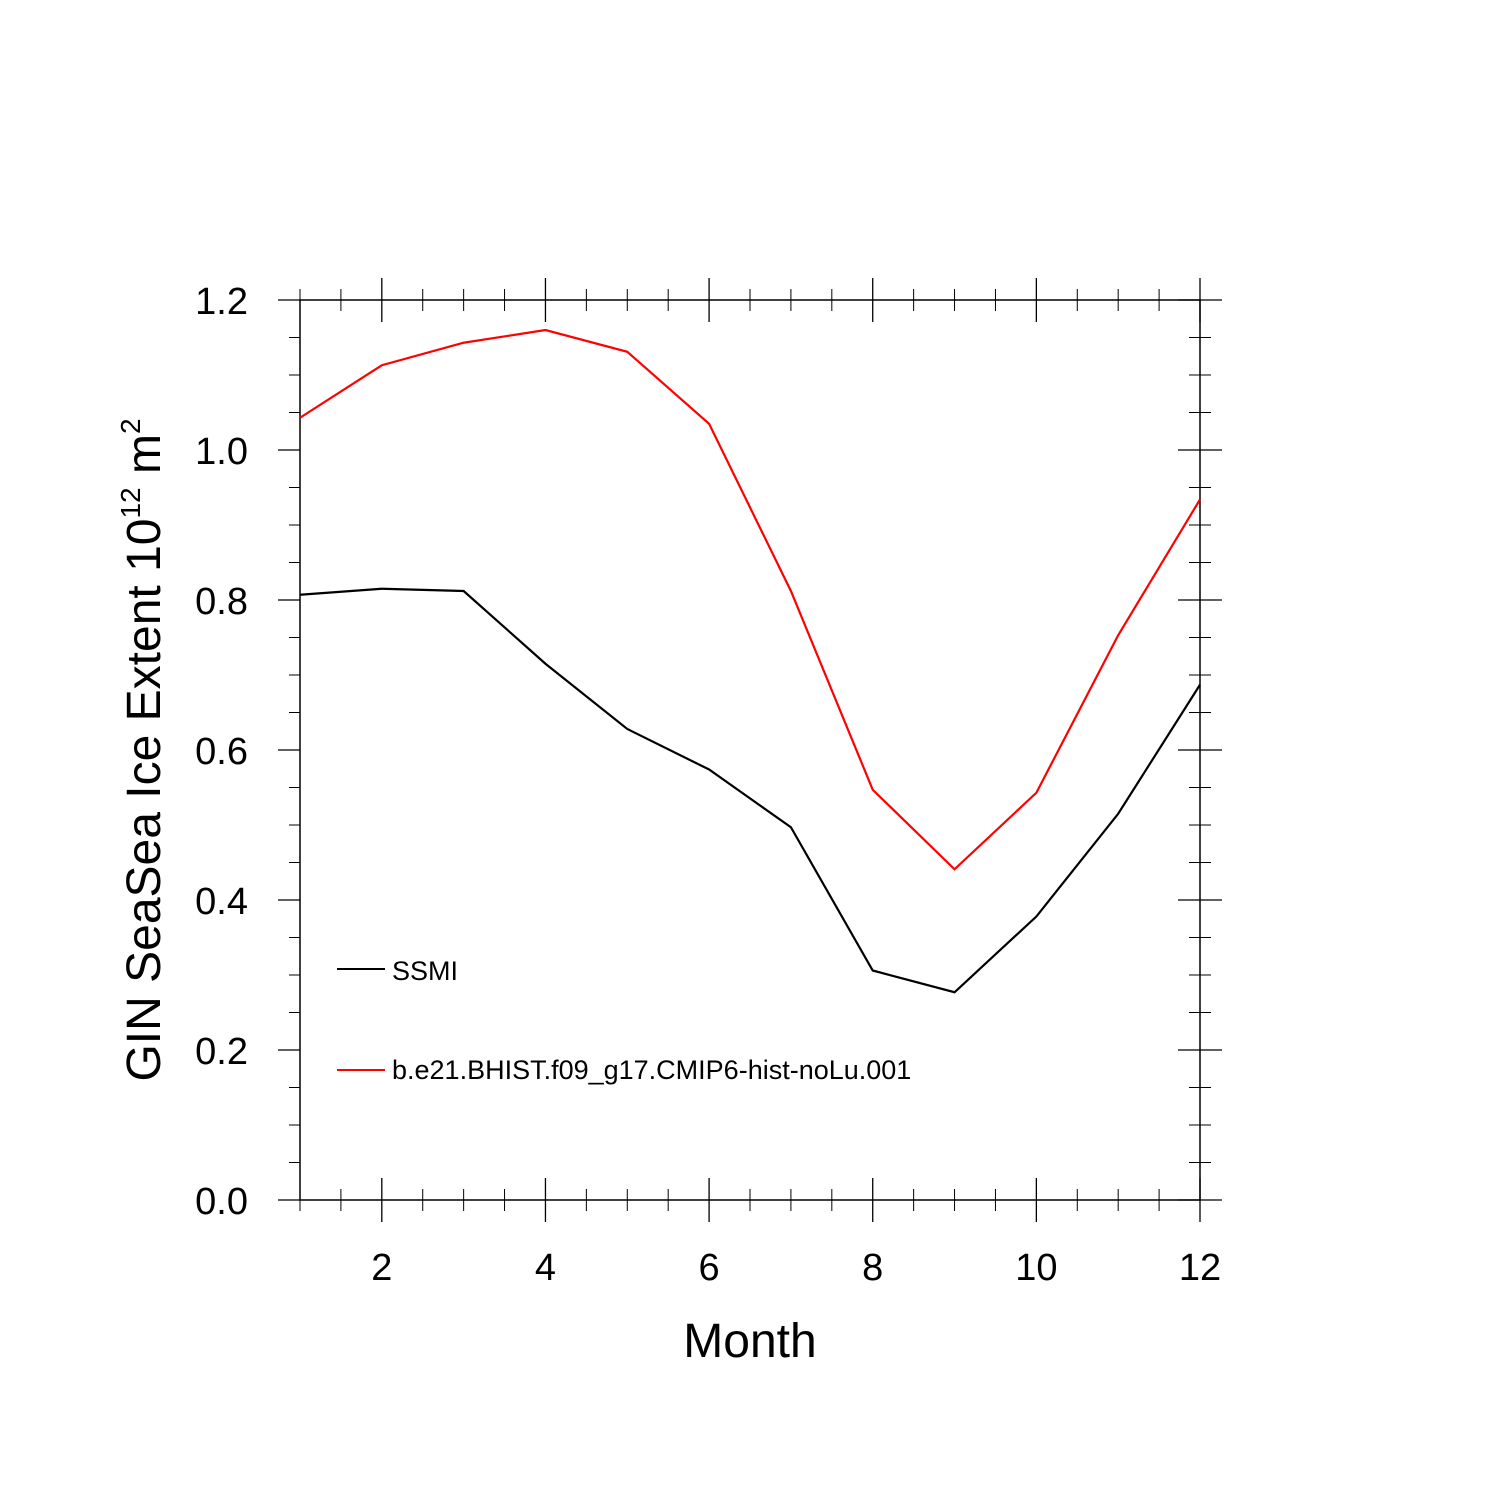  Describe the element at coordinates (221, 1202) in the screenshot. I see `y-tick-label: 0.0` at that location.